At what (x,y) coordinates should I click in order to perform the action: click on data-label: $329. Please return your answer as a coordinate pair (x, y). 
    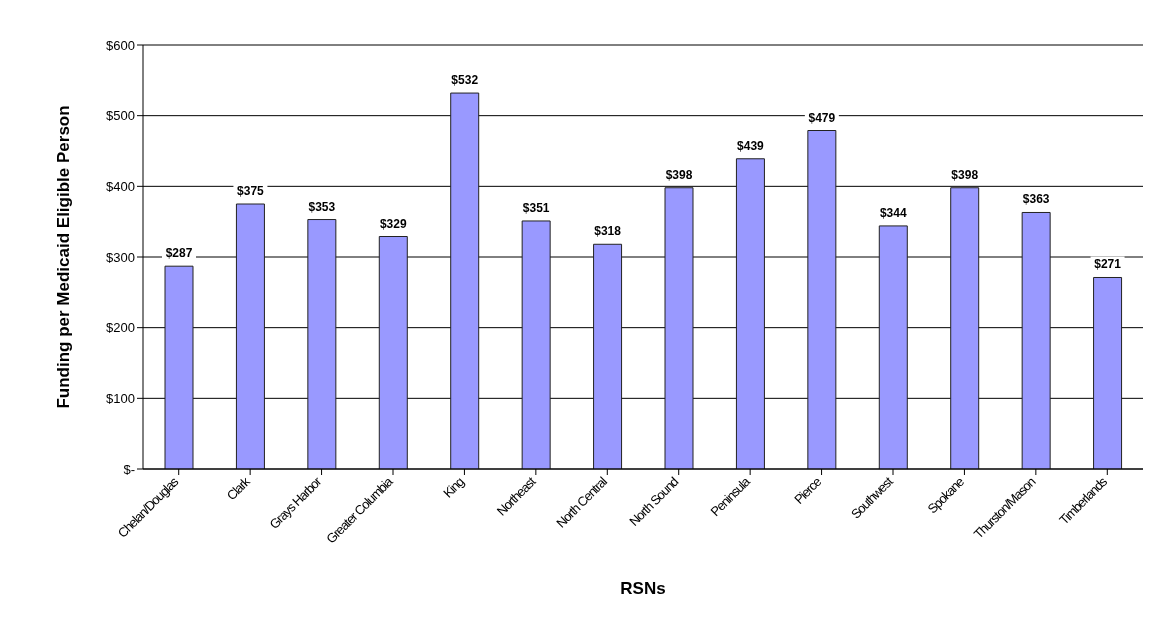
    Looking at the image, I should click on (393, 223).